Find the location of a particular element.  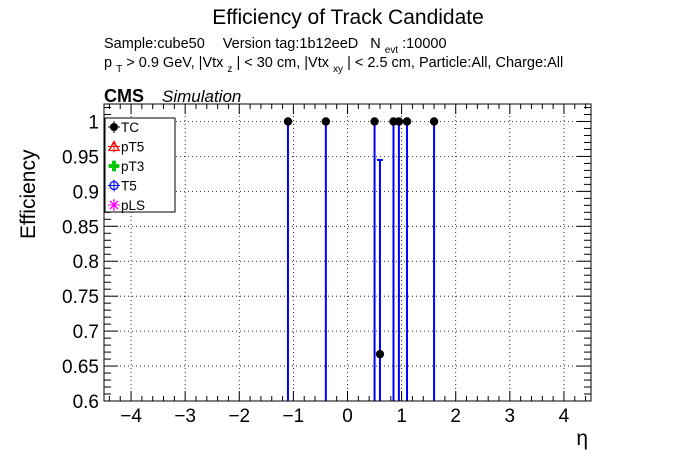

pt-subscript: T is located at coordinates (119, 69).